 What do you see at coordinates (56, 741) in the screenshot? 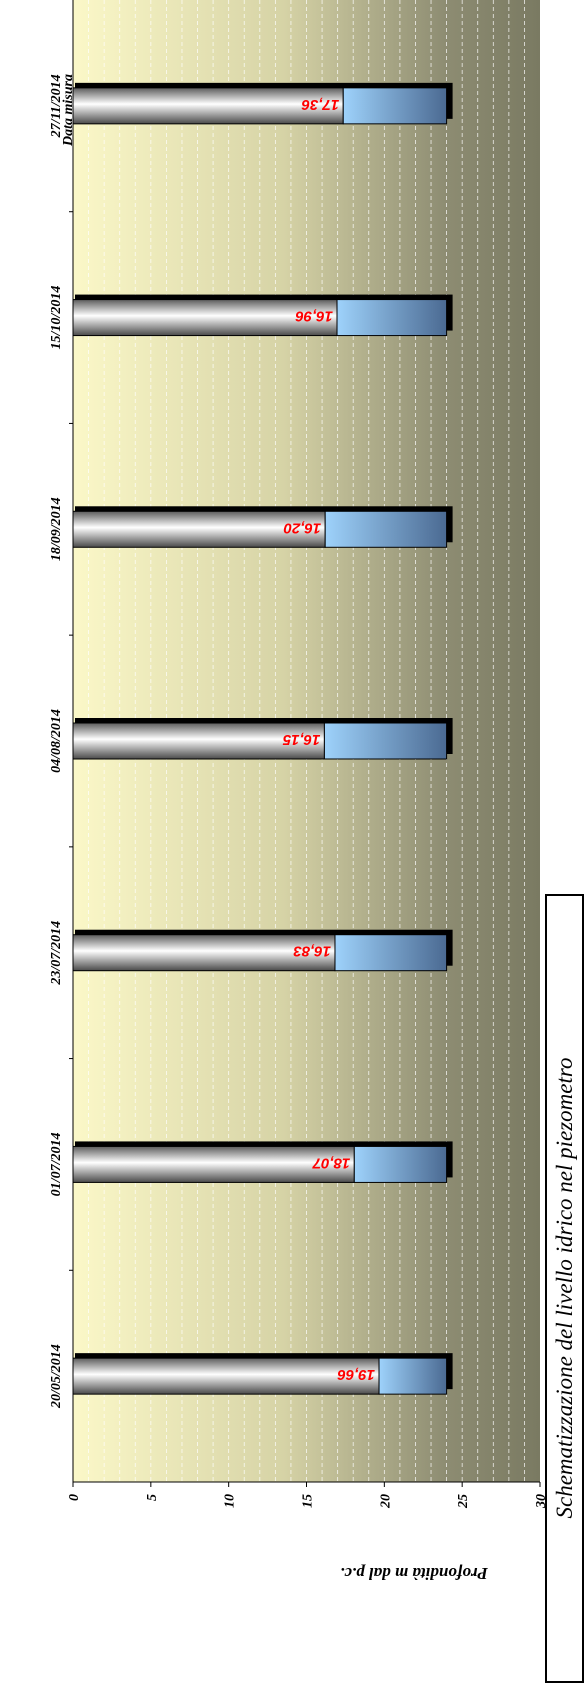
I see `category-label: 04/08/2014` at bounding box center [56, 741].